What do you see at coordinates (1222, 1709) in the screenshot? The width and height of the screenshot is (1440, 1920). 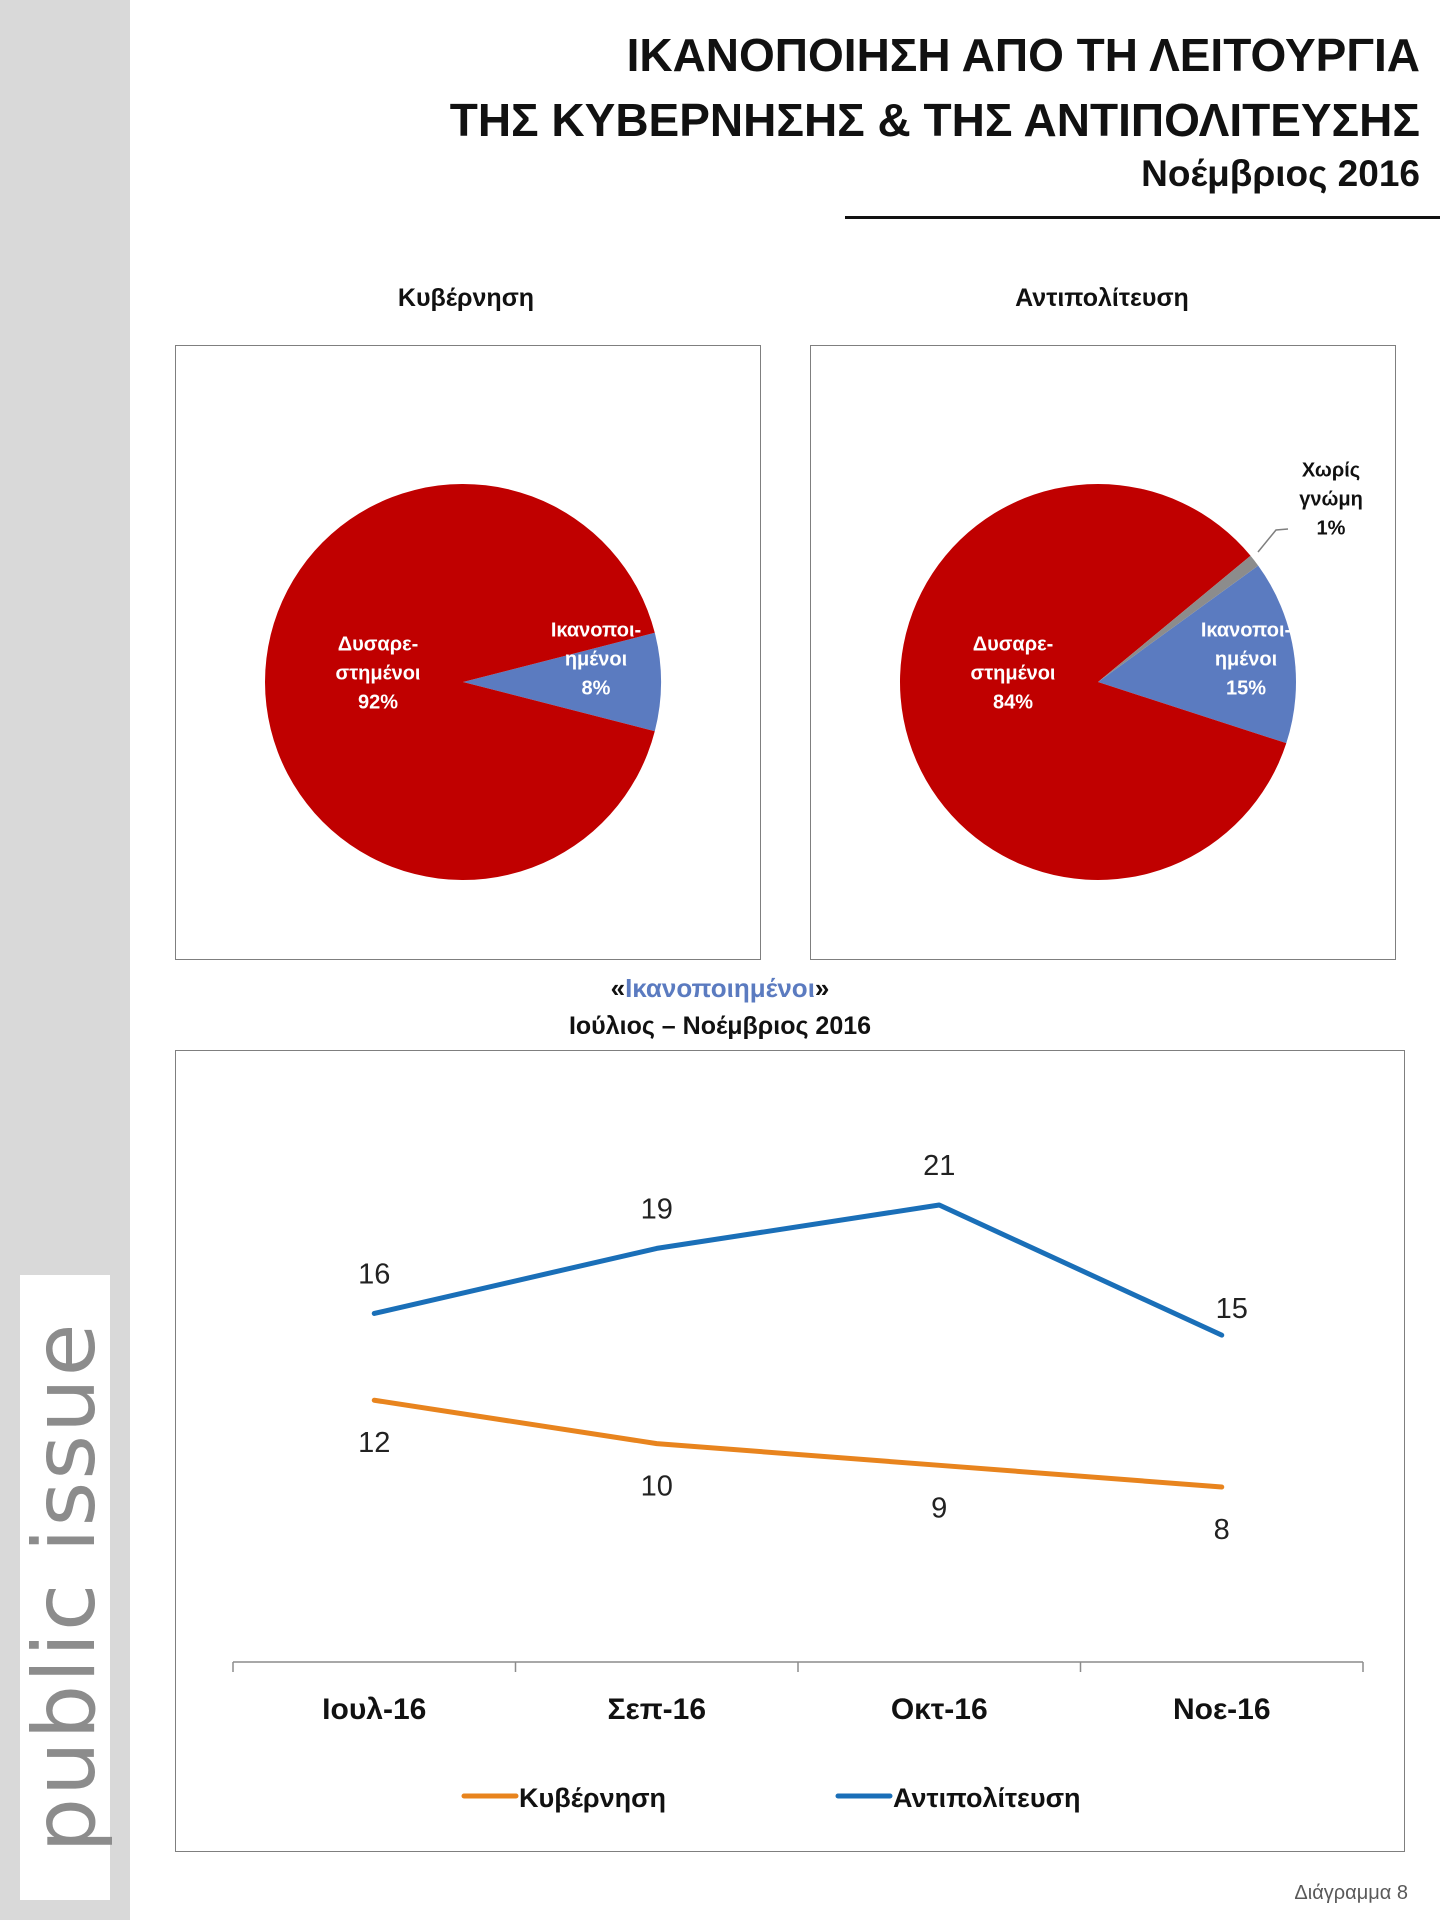 I see `x-tick-label: Νοε-16` at bounding box center [1222, 1709].